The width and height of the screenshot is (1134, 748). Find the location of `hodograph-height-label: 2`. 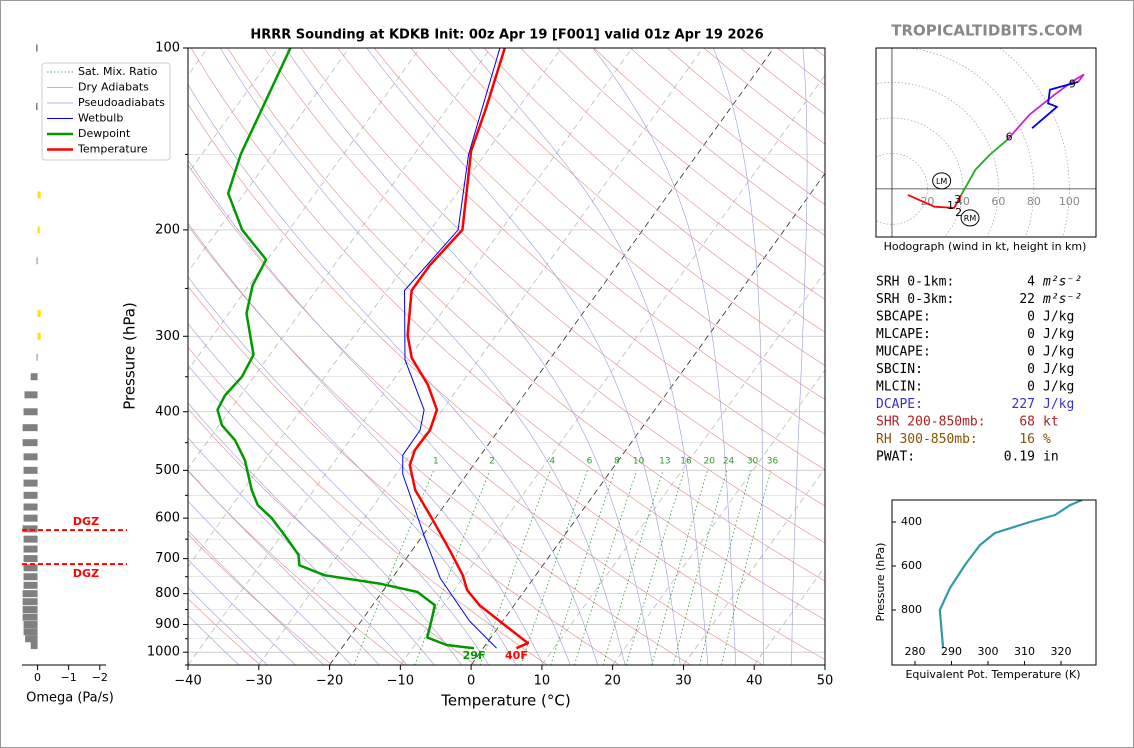

hodograph-height-label: 2 is located at coordinates (958, 212).